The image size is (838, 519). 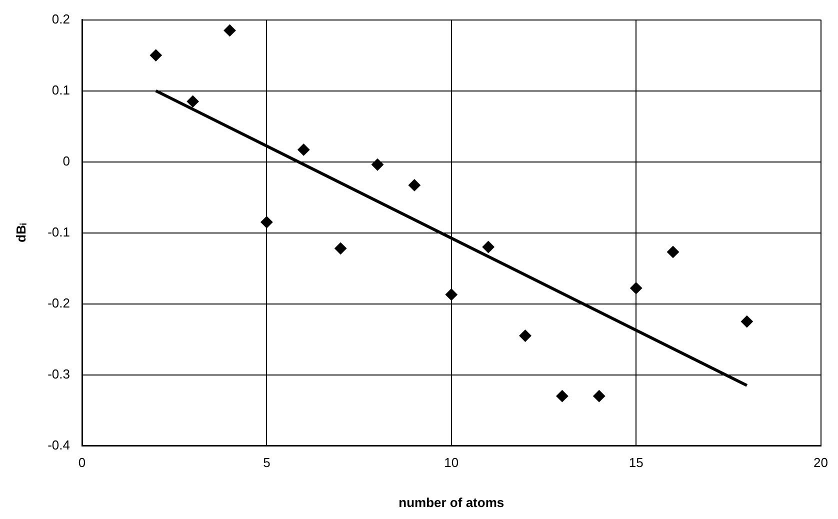 What do you see at coordinates (20, 232) in the screenshot?
I see `y-axis-title: dBᵢ` at bounding box center [20, 232].